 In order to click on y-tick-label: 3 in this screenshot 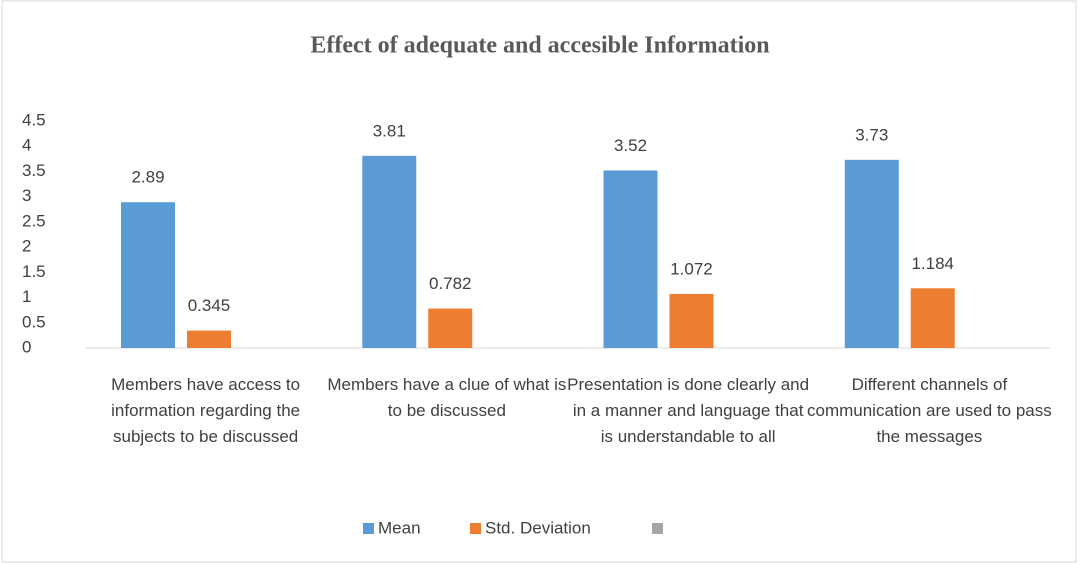, I will do `click(26, 195)`.